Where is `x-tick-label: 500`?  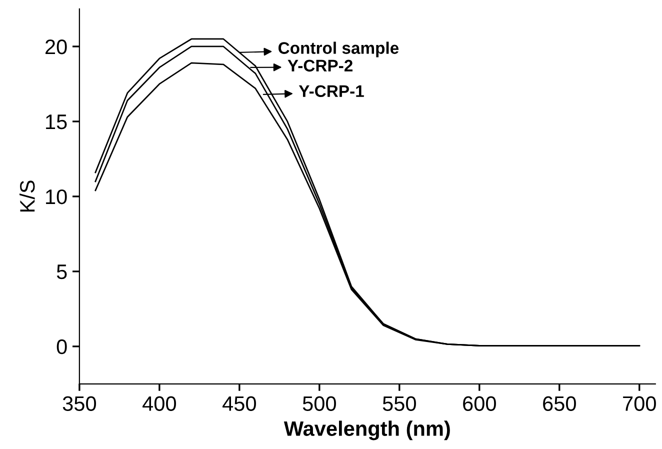
x-tick-label: 500 is located at coordinates (319, 404).